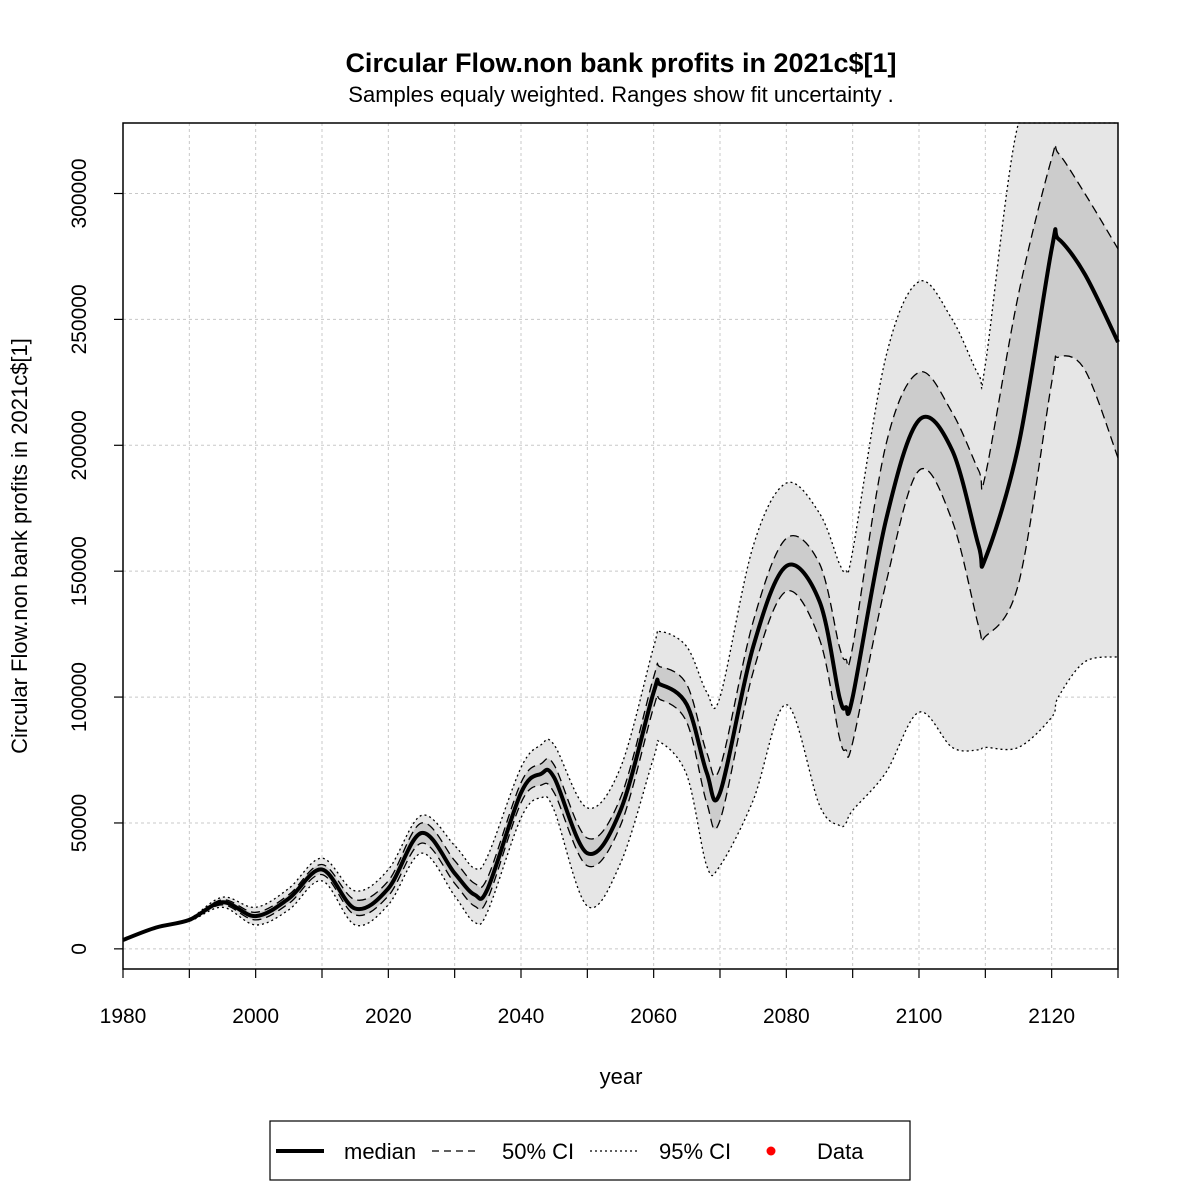  Describe the element at coordinates (521, 1016) in the screenshot. I see `x-tick-label: 2040` at that location.